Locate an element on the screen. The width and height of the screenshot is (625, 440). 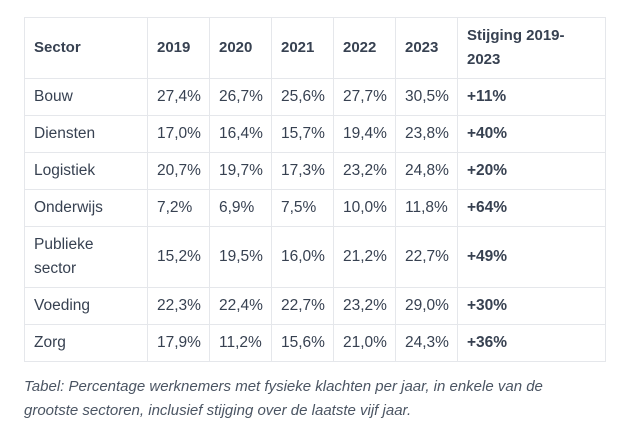
cell-value: 10,0% is located at coordinates (364, 208).